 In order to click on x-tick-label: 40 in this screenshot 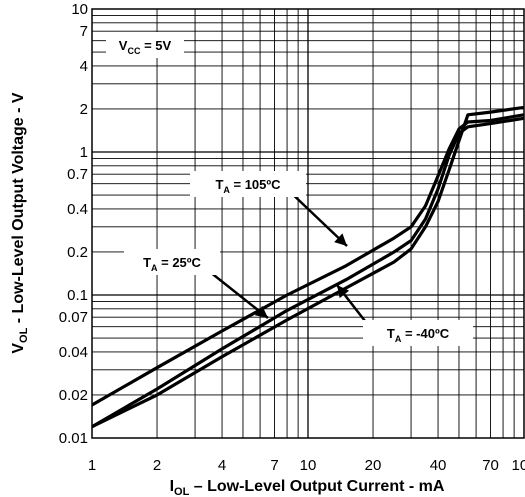, I will do `click(438, 465)`.